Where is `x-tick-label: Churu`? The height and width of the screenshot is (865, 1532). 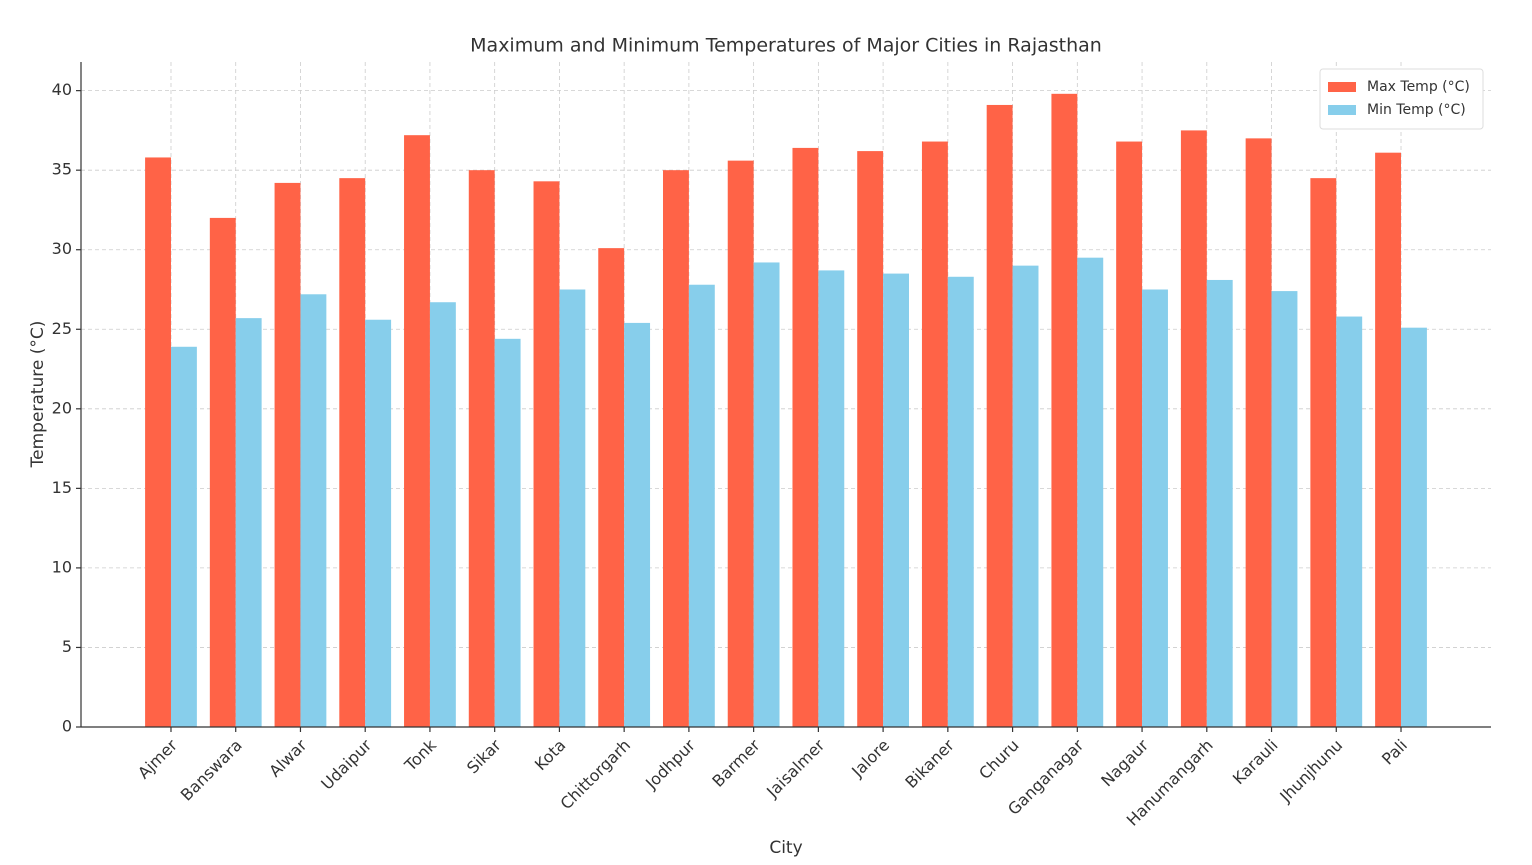 x-tick-label: Churu is located at coordinates (998, 759).